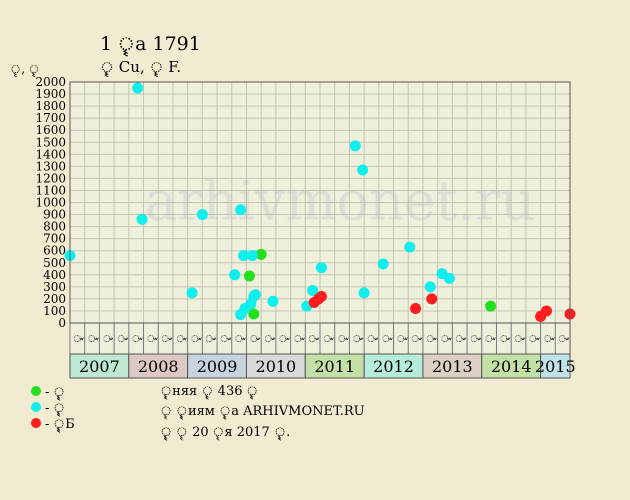 The width and height of the screenshot is (630, 500). I want to click on year-label: 2007, so click(99, 366).